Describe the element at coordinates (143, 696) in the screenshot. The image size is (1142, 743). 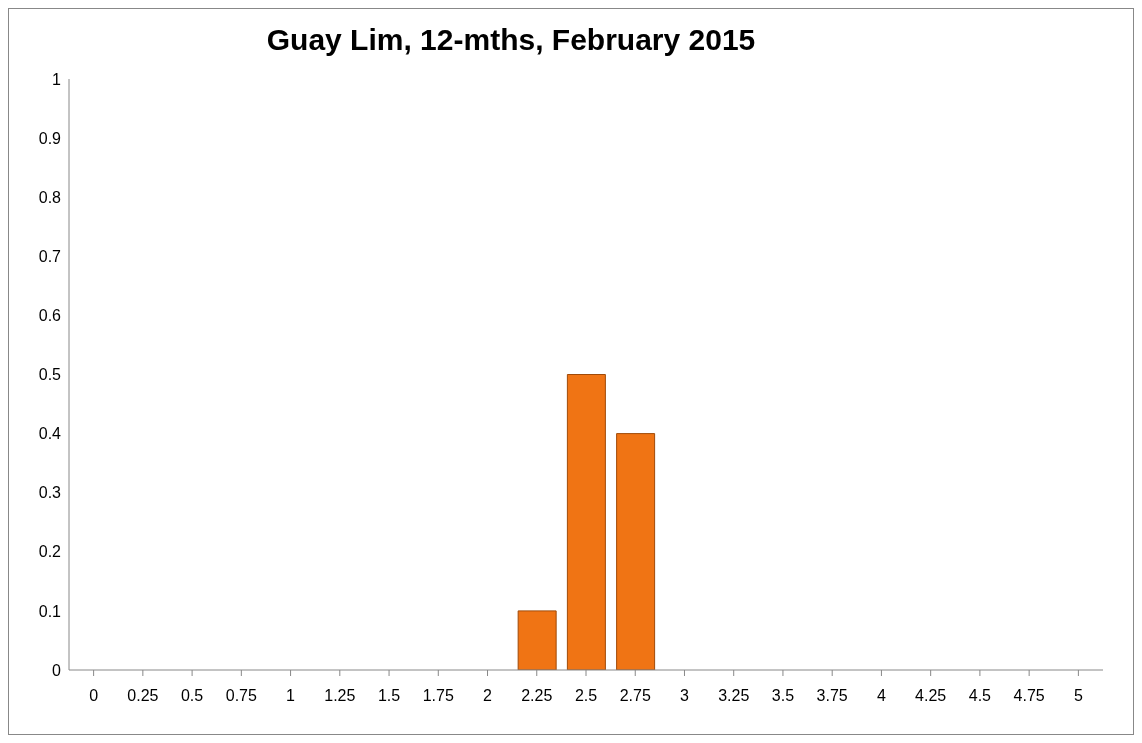
I see `x-tick-label: 0.25` at that location.